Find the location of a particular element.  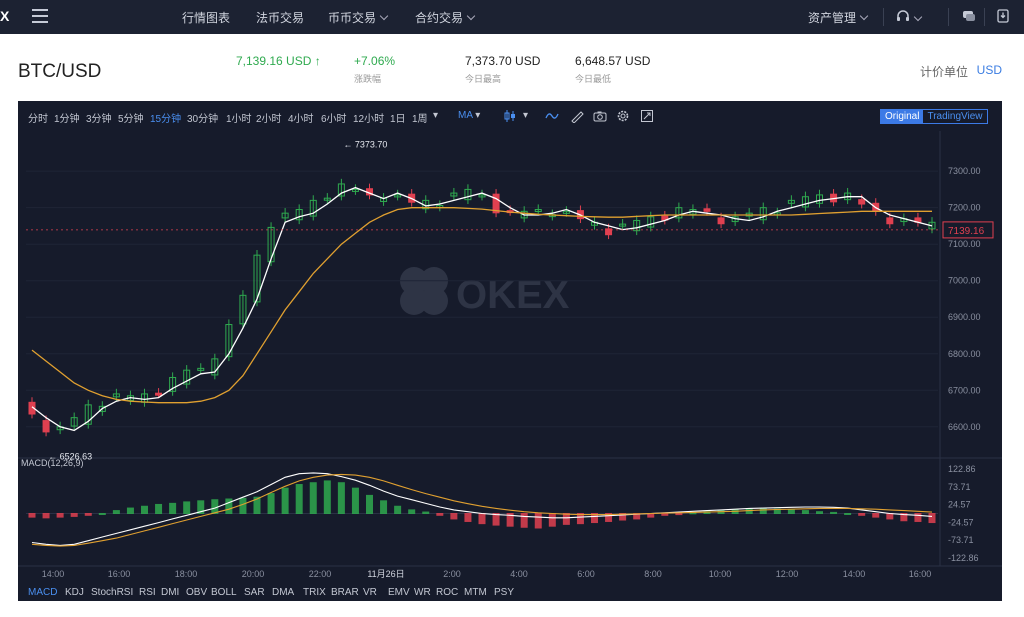

view-original-button: Original is located at coordinates (902, 116).